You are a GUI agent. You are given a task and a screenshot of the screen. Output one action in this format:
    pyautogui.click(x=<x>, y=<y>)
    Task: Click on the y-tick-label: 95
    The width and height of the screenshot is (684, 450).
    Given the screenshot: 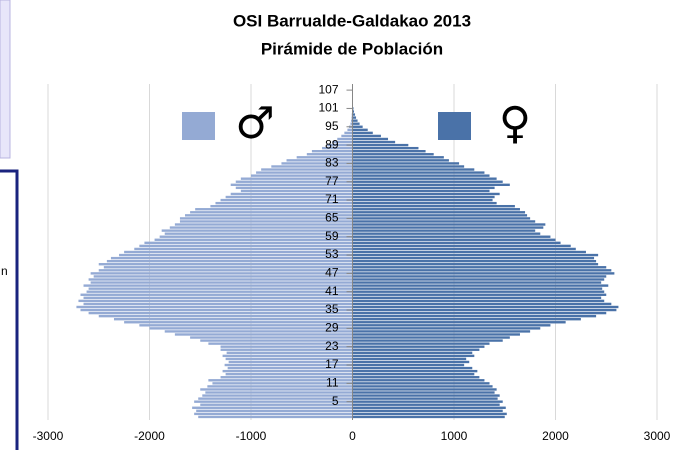 What is the action you would take?
    pyautogui.click(x=332, y=126)
    